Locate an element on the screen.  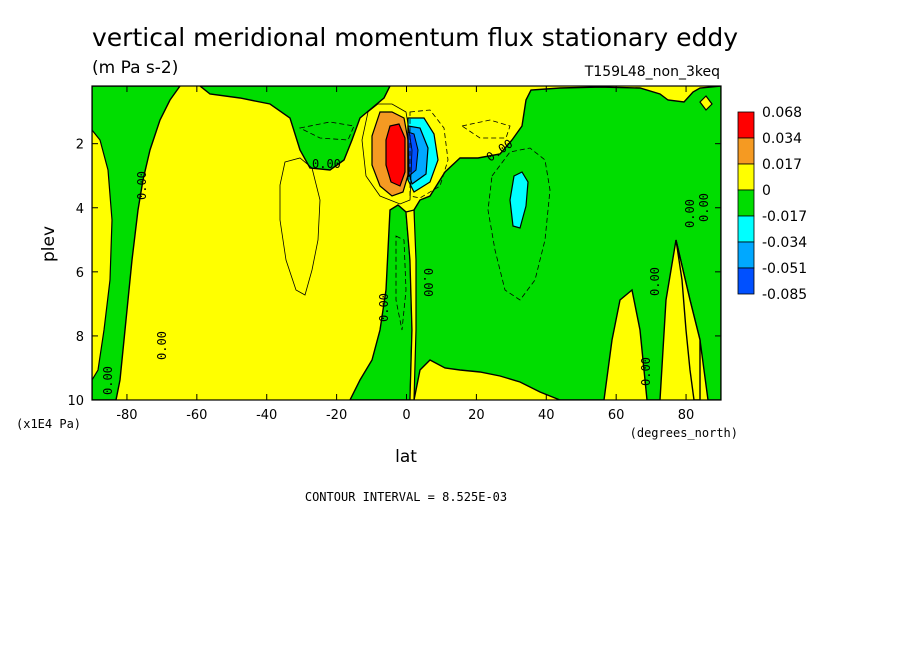
fill-equatorial-negative is located at coordinates (381, 302).